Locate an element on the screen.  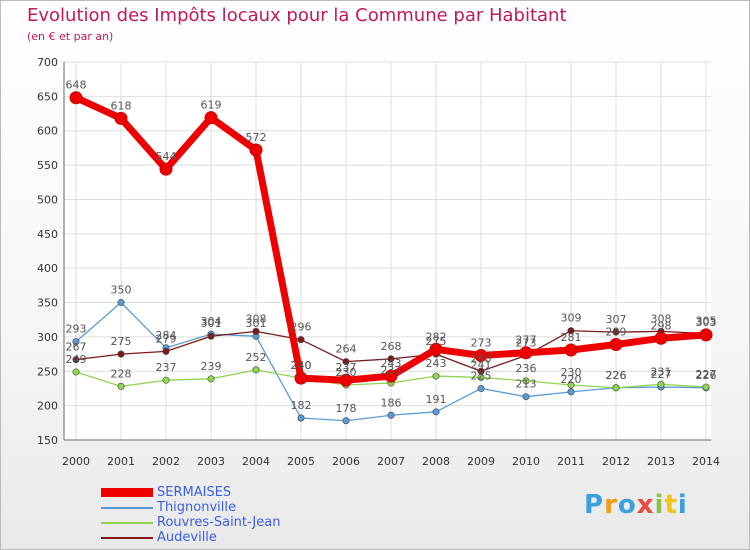
y-tick-label: 200 is located at coordinates (47, 406).